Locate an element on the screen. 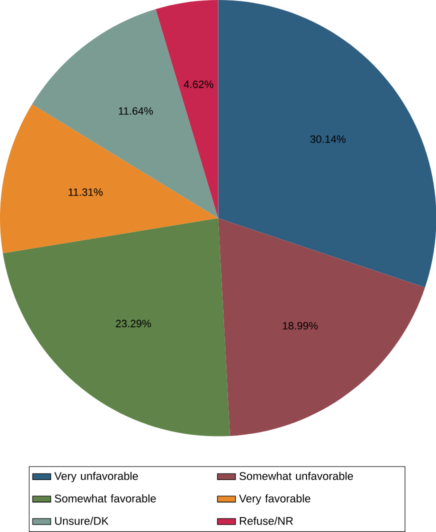  legend-label: Very favorable is located at coordinates (274, 499).